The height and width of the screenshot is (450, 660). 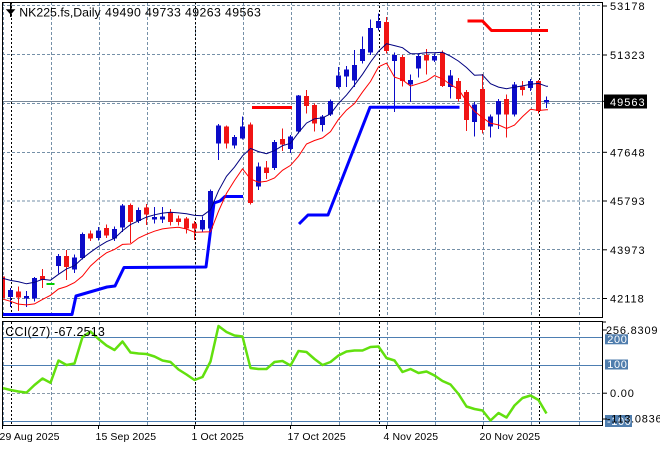 I want to click on svg-text: 4 Nov 2025, so click(x=411, y=437).